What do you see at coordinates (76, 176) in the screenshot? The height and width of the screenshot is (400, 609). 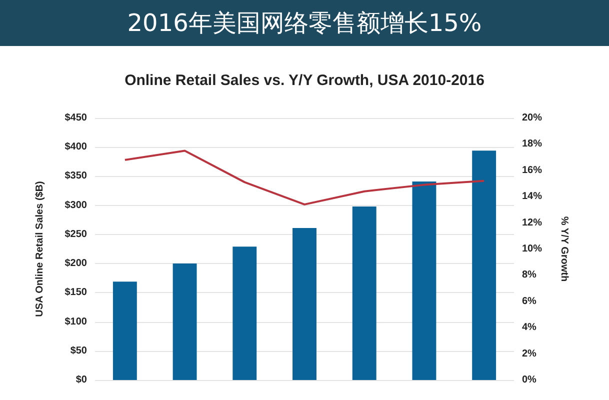 I see `y-tick-label: $350` at bounding box center [76, 176].